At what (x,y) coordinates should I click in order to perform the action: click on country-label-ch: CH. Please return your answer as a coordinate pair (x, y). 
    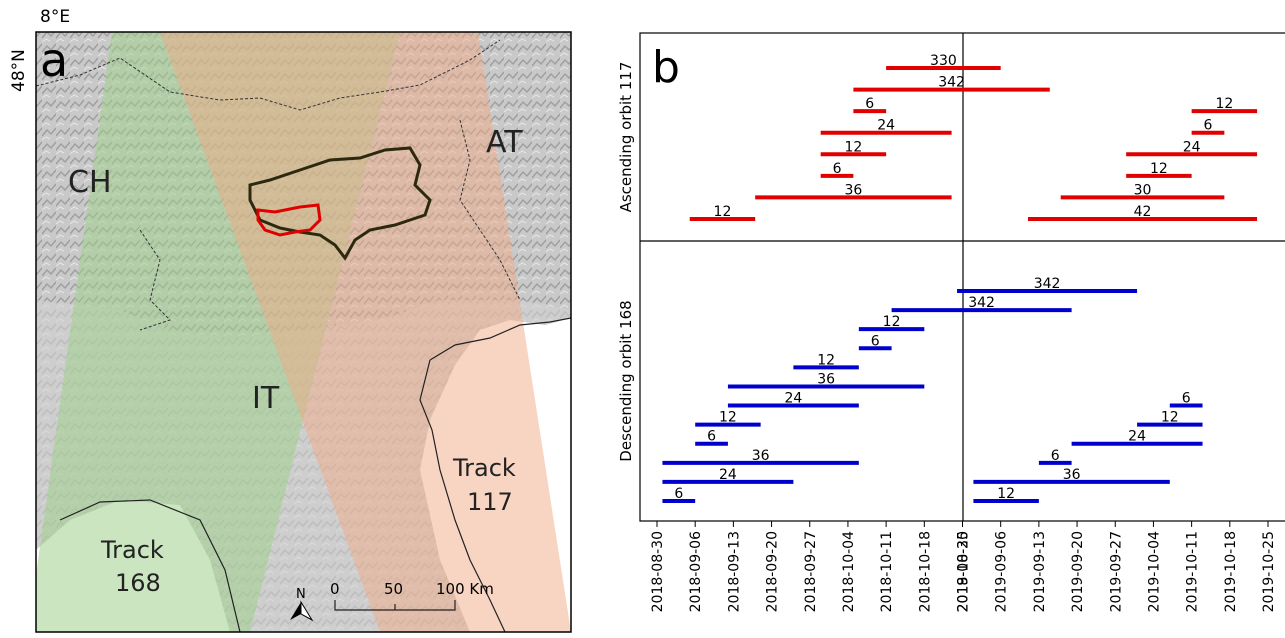
    Looking at the image, I should click on (90, 182).